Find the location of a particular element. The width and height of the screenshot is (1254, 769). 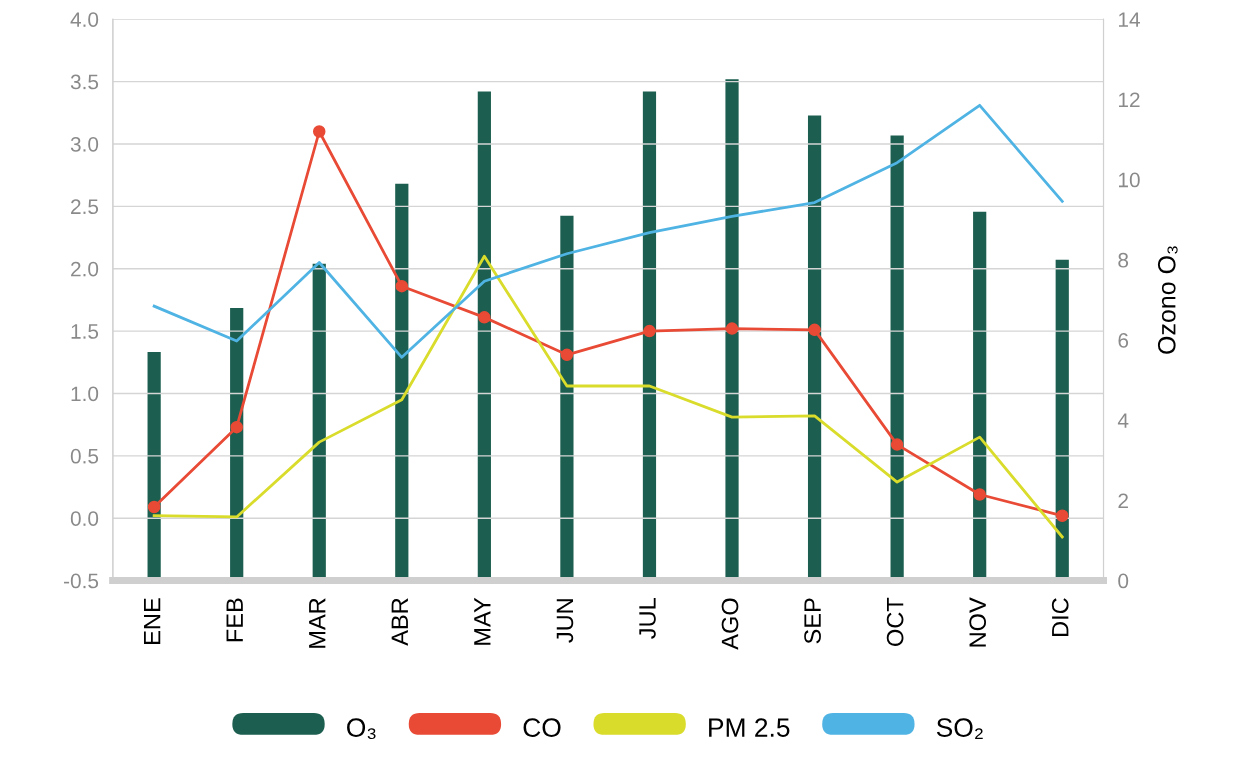

x-tick-label: OCT is located at coordinates (895, 621).